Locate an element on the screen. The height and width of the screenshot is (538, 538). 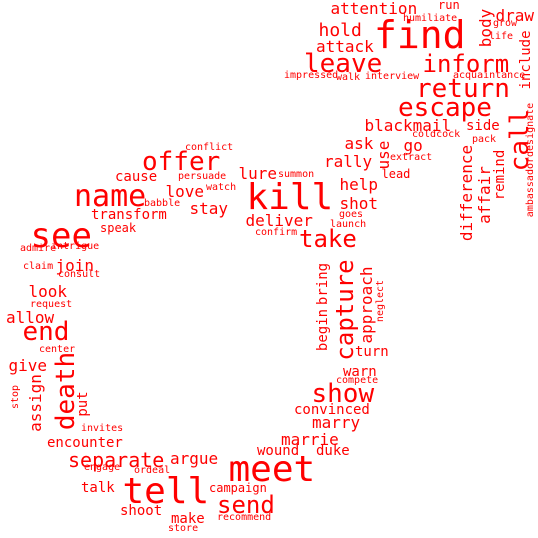
word-give: give is located at coordinates (28, 365).